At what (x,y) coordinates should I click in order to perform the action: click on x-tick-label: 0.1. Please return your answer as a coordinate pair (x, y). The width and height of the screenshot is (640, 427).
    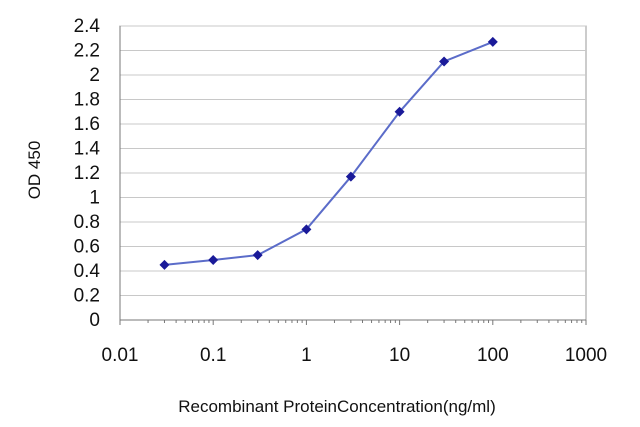
    Looking at the image, I should click on (213, 355).